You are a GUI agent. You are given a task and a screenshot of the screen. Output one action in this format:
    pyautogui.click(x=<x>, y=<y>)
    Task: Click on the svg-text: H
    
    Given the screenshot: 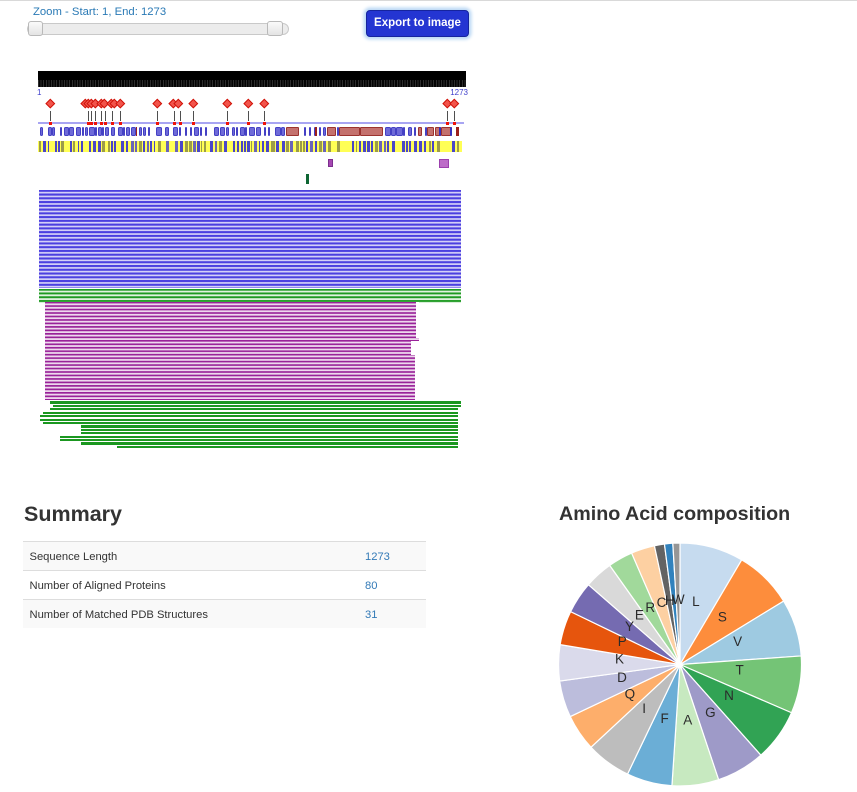 What is the action you would take?
    pyautogui.click(x=670, y=600)
    